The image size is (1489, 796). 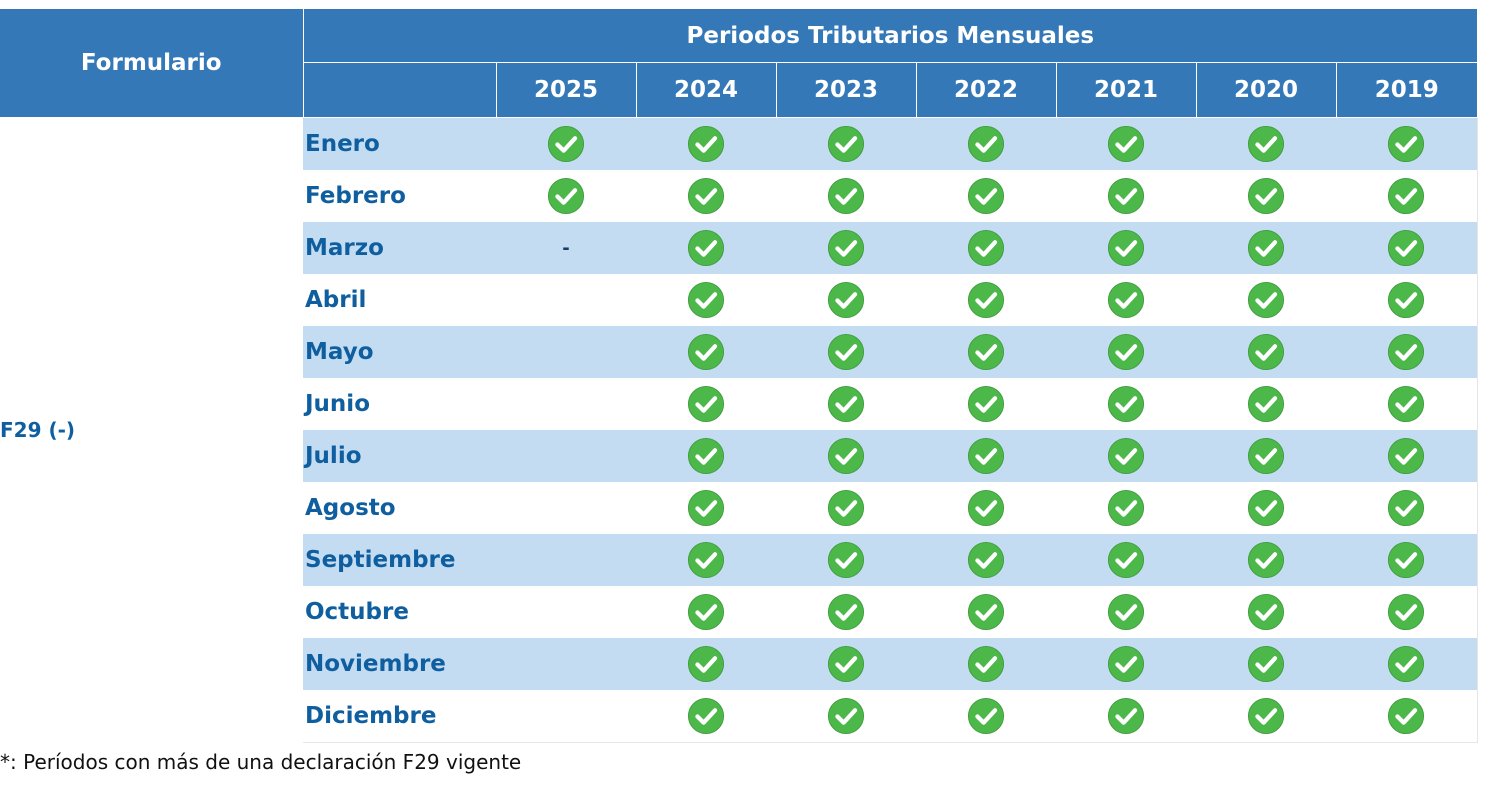 What do you see at coordinates (399, 612) in the screenshot?
I see `month-label: Octubre` at bounding box center [399, 612].